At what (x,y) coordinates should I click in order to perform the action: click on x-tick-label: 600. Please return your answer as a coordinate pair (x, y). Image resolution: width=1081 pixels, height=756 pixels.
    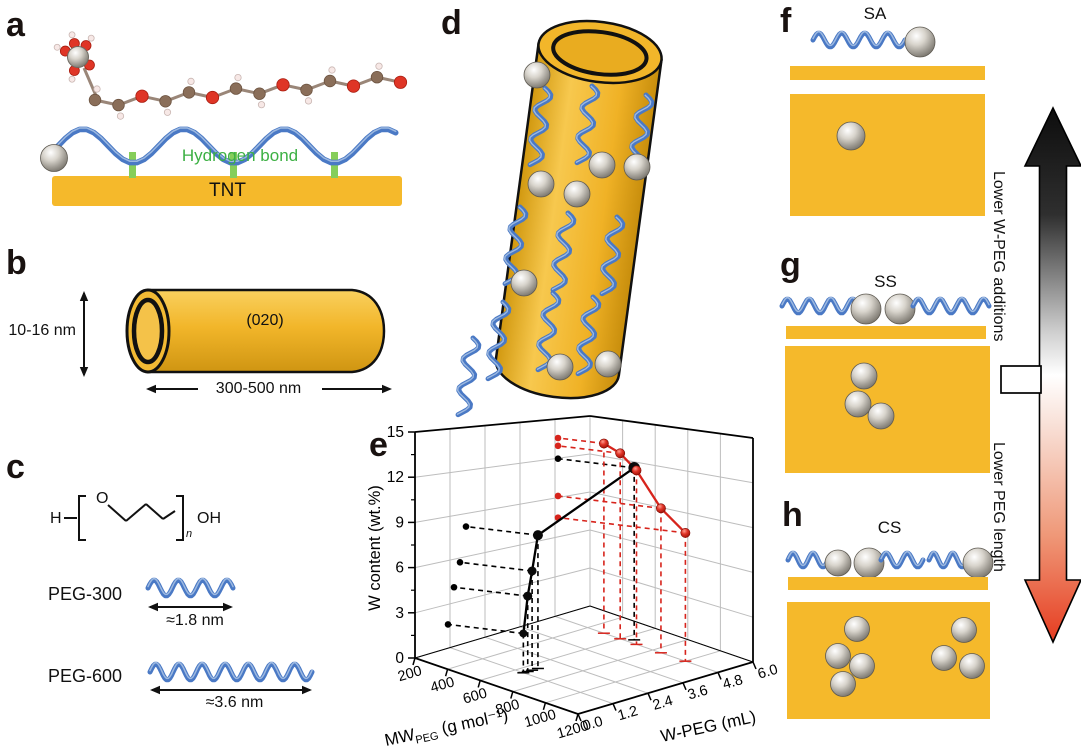
    Looking at the image, I should click on (475, 697).